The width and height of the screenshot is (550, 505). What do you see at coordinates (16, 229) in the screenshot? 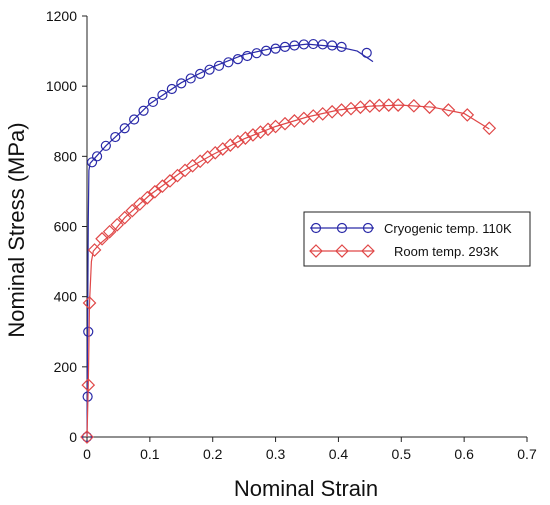
I see `y-axis-title: Nominal Stress (MPa)` at bounding box center [16, 229].